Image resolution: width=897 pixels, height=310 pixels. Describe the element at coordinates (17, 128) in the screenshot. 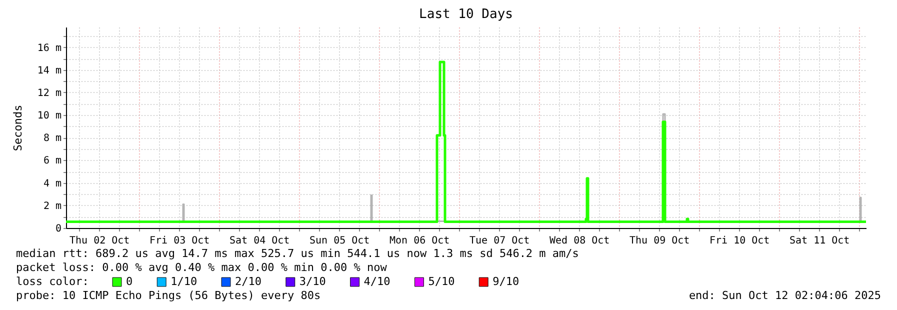

I see `y-axis-title: Seconds` at that location.